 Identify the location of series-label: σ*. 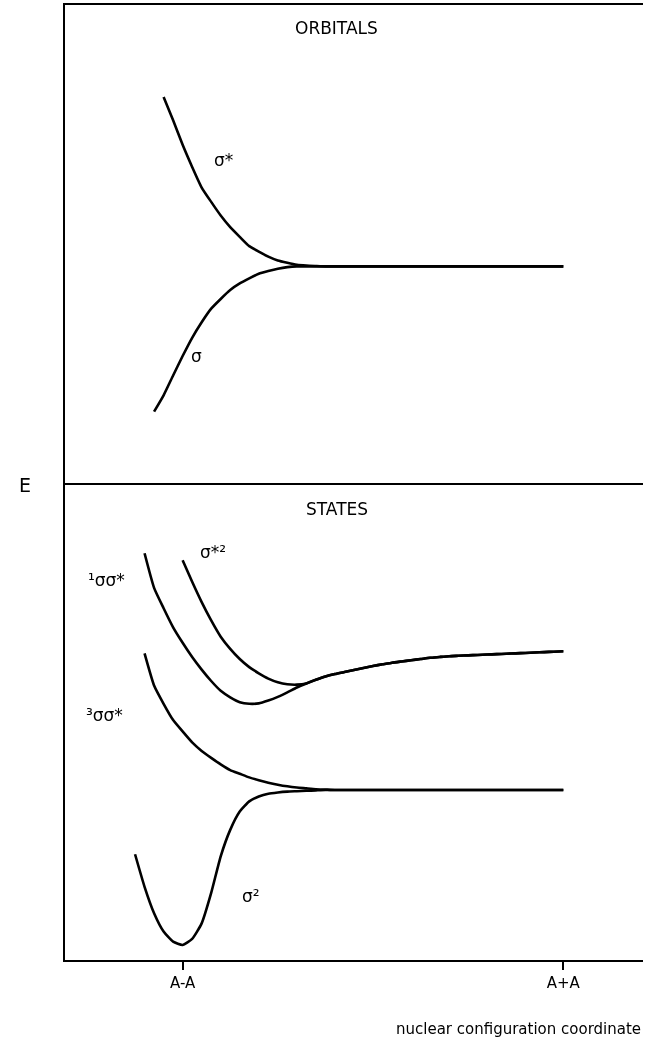
(224, 160).